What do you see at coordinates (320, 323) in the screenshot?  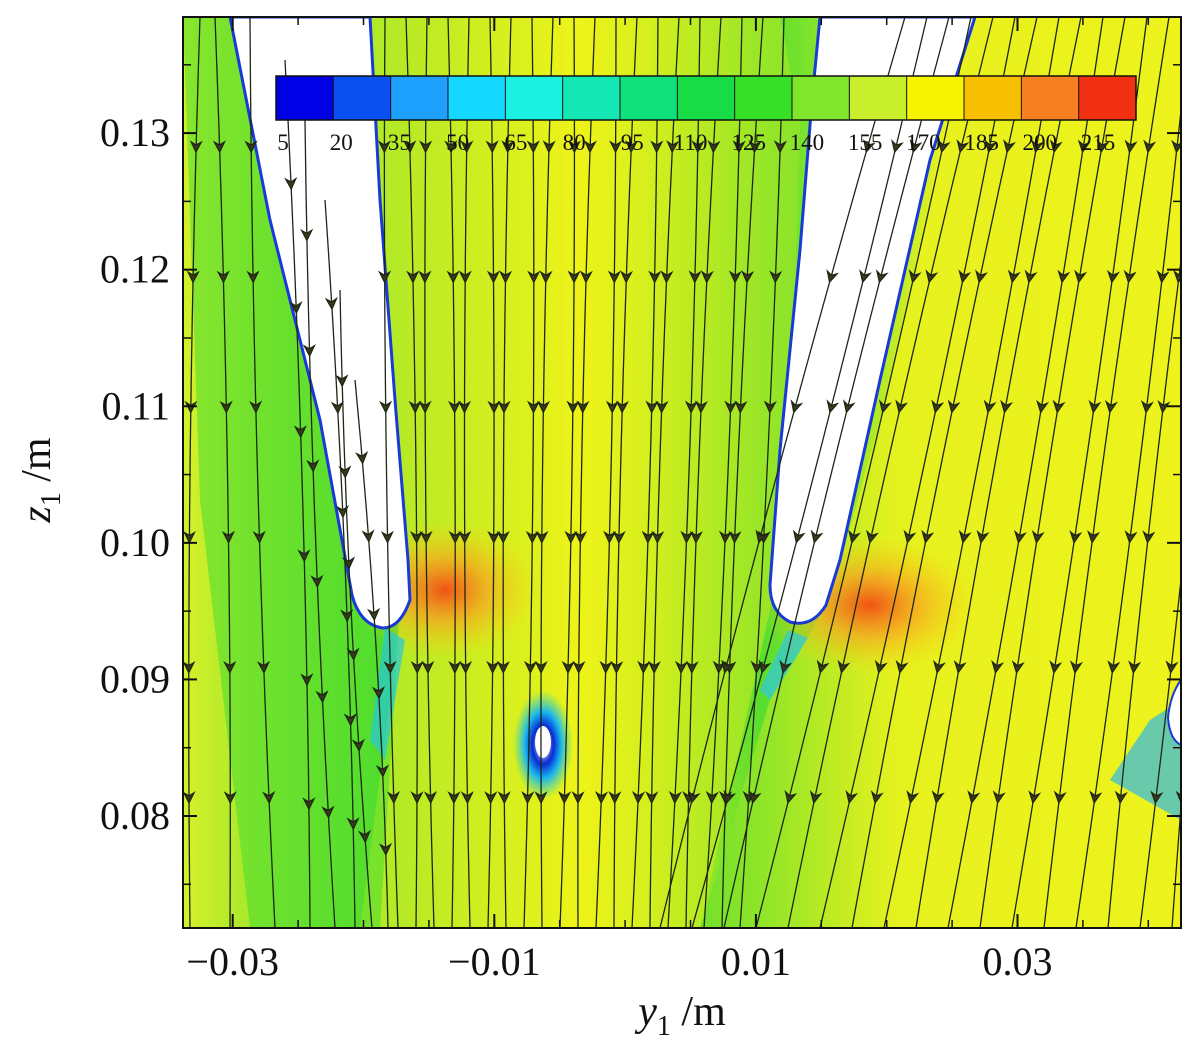 I see `left-blade` at bounding box center [320, 323].